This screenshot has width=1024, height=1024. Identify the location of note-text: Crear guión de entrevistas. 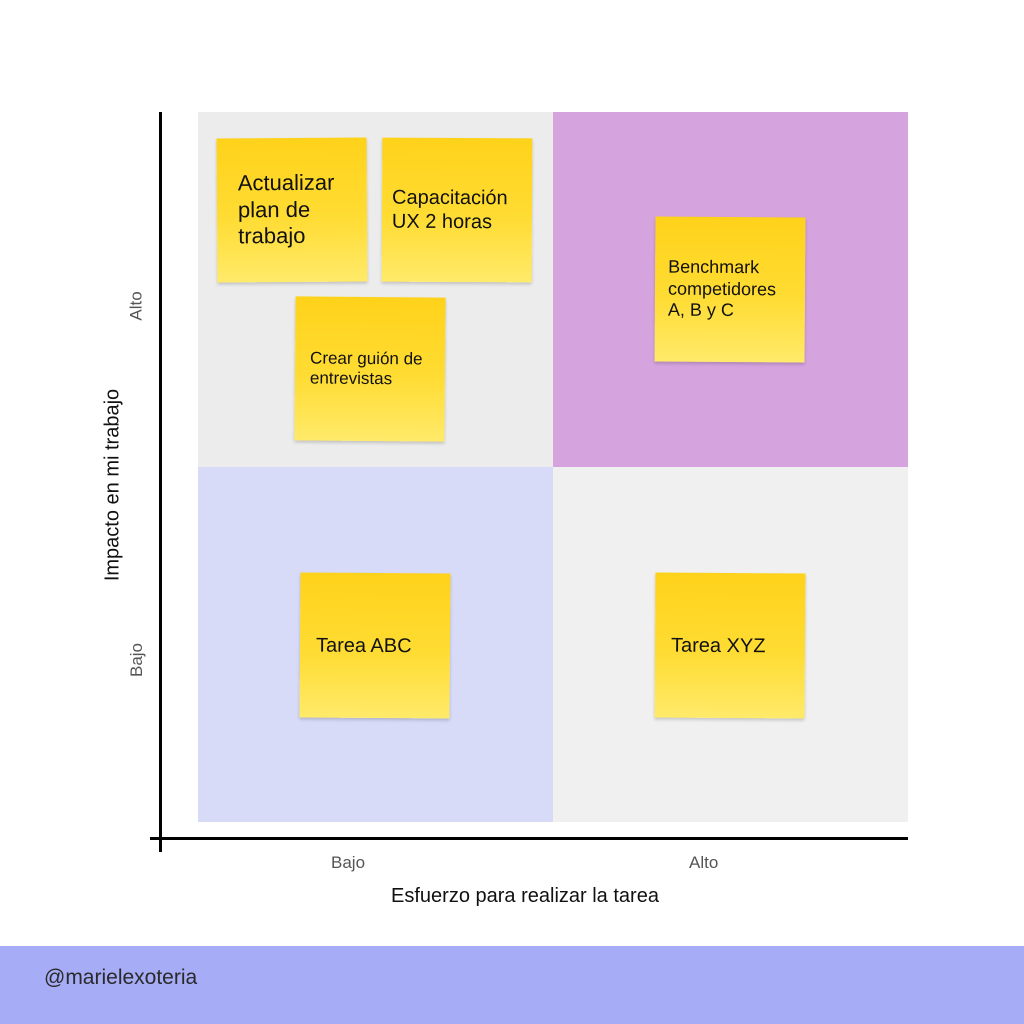
(366, 368).